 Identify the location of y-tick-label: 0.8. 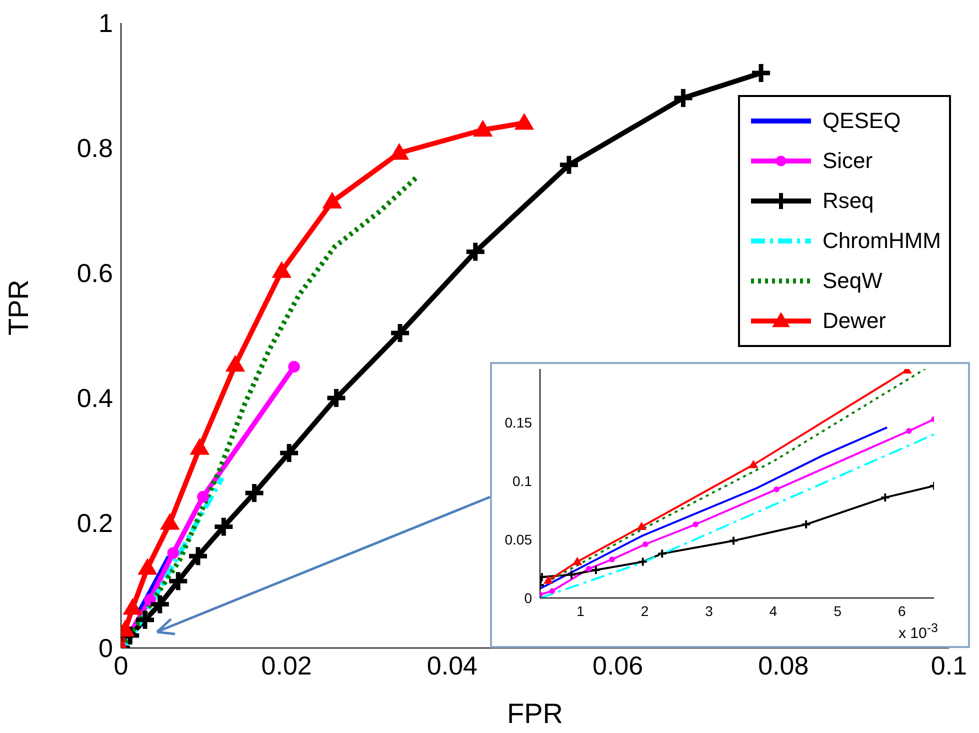
(94, 148).